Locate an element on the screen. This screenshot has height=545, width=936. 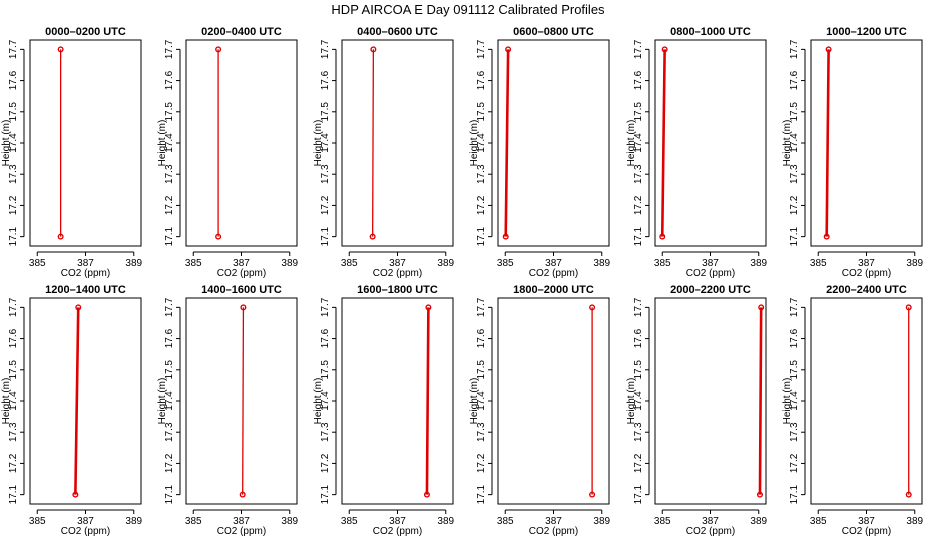
panel-title: 1800–2000 UTC is located at coordinates (553, 290).